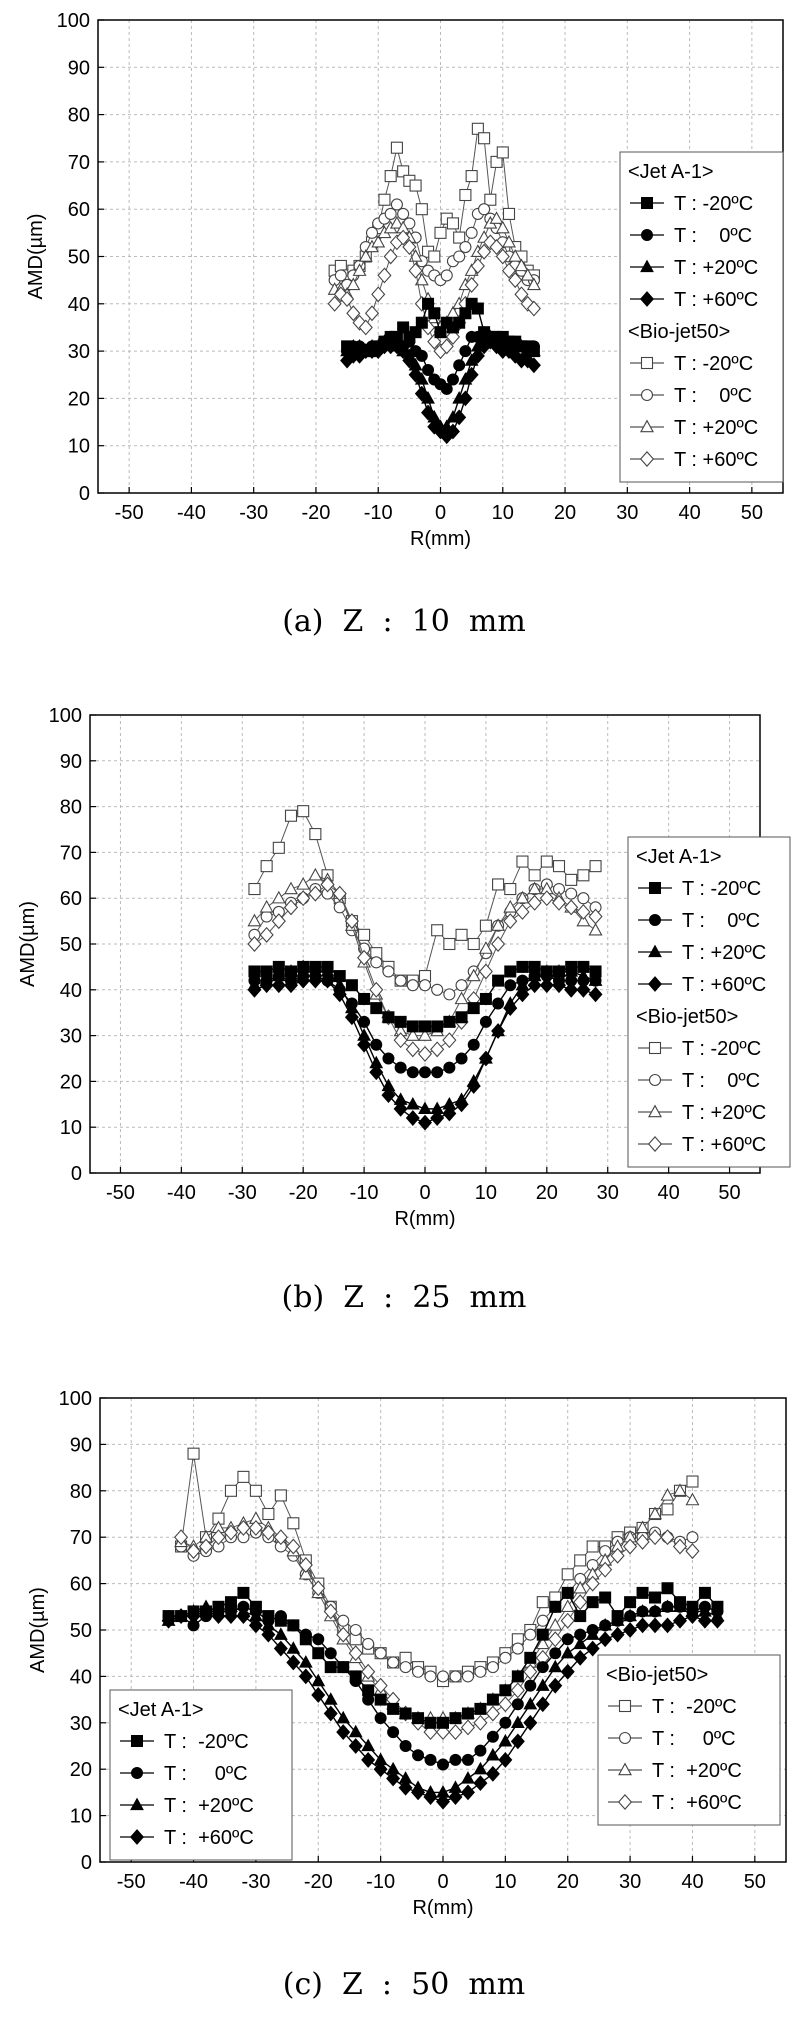 Image resolution: width=808 pixels, height=2035 pixels. I want to click on y-tick-label: 50, so click(71, 945).